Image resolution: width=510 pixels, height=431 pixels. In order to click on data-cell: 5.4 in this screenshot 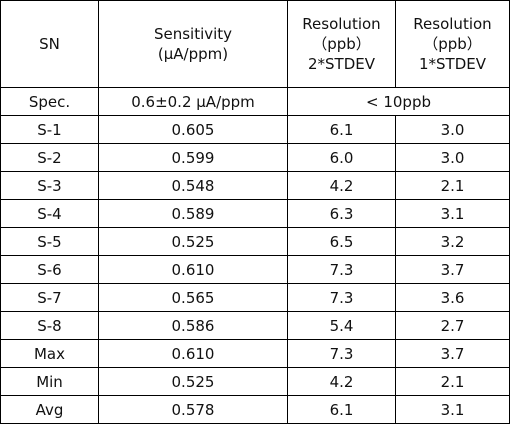, I will do `click(341, 325)`.